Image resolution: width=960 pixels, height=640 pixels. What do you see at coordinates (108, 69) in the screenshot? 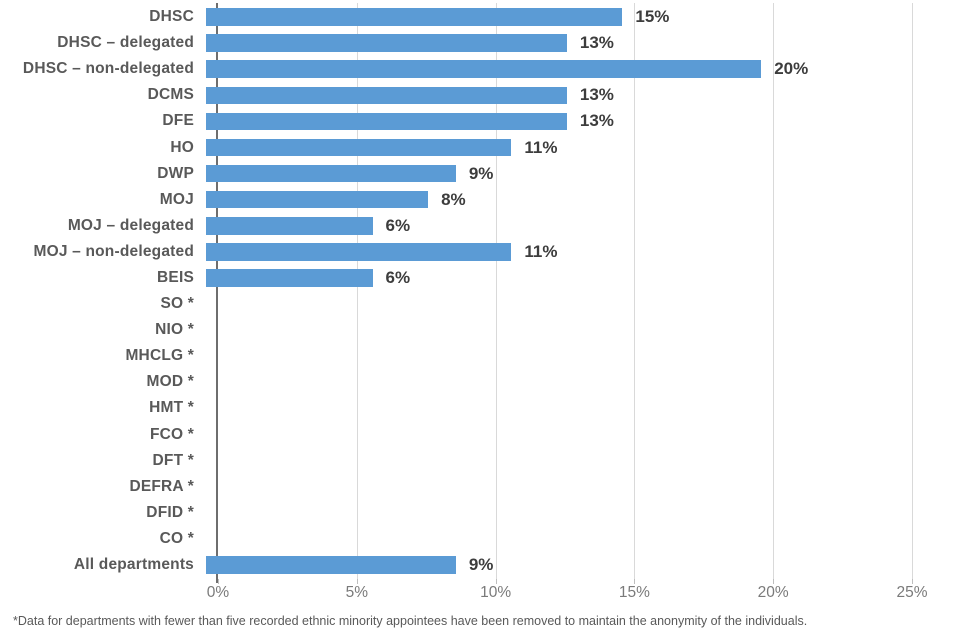
I see `category-label: DHSC – non-delegated` at bounding box center [108, 69].